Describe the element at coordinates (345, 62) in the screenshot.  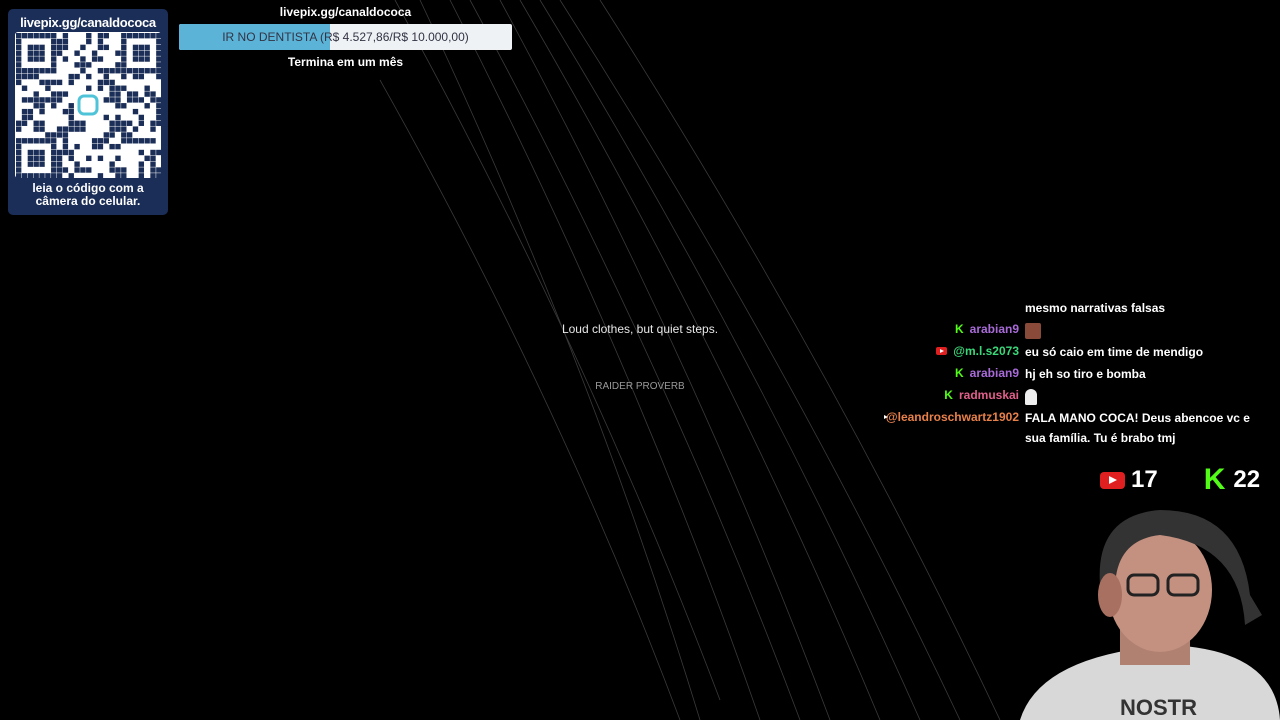
I see `goal-end-text: Termina em um mês` at that location.